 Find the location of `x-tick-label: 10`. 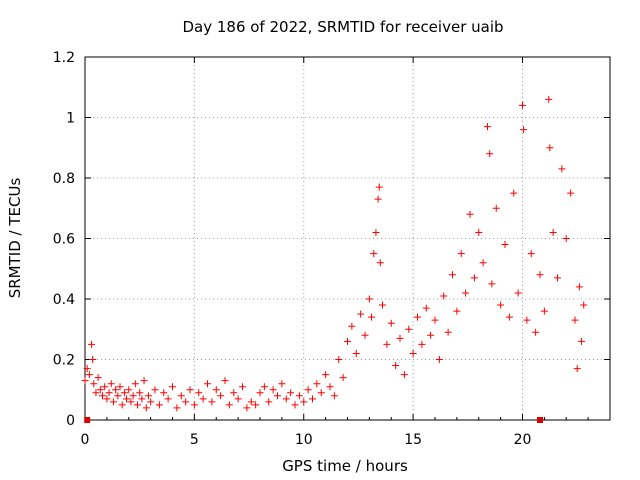

x-tick-label: 10 is located at coordinates (304, 440).